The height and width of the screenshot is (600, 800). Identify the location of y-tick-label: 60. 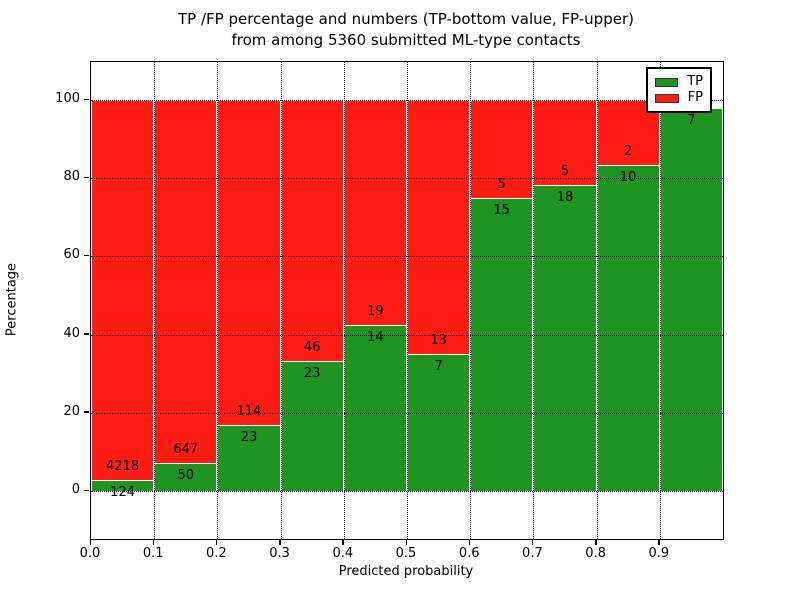
(71, 255).